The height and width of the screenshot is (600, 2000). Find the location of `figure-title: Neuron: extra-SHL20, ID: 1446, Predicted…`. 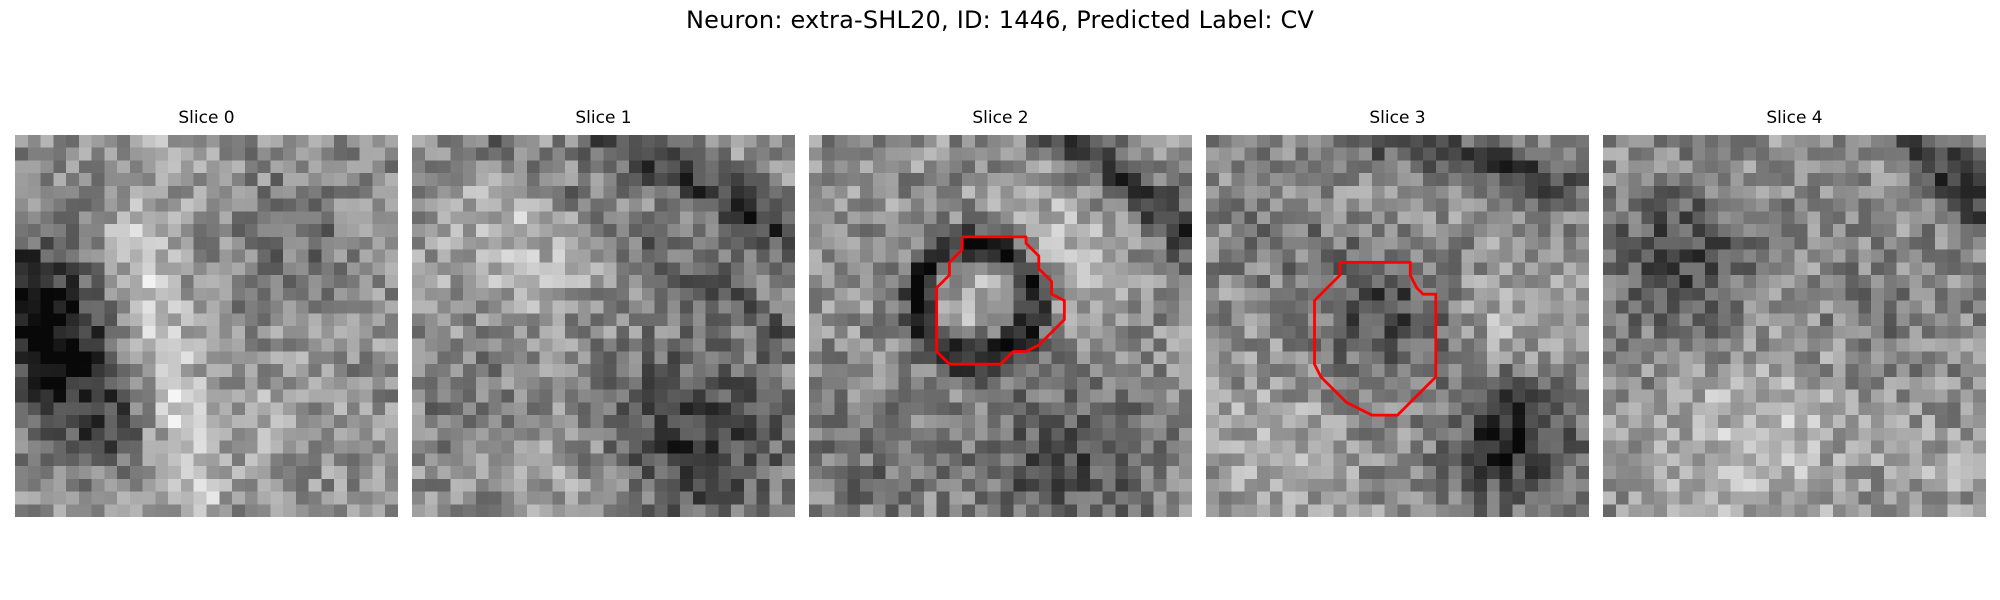

figure-title: Neuron: extra-SHL20, ID: 1446, Predicted… is located at coordinates (1000, 20).